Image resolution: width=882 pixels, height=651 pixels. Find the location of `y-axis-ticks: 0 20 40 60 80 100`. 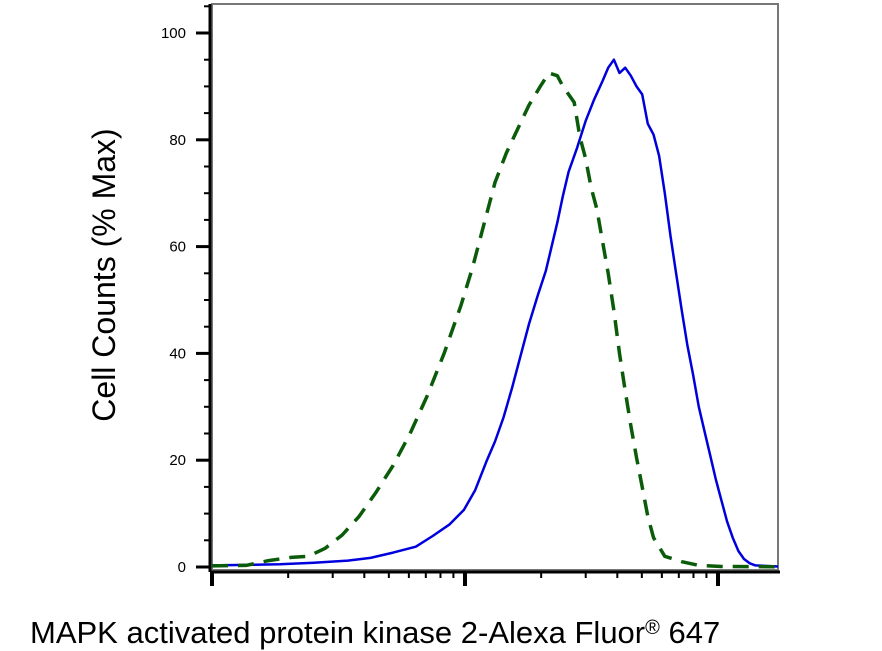

y-axis-ticks: 0 20 40 60 80 100 is located at coordinates (185, 290).